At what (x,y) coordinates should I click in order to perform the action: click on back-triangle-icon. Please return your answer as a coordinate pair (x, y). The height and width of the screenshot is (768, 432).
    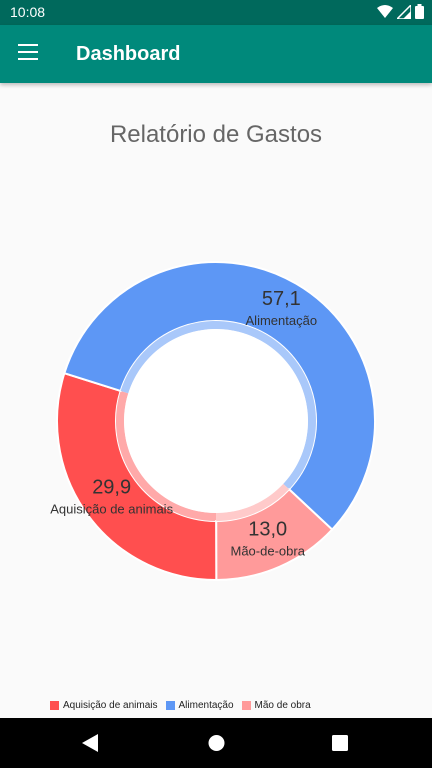
    Looking at the image, I should click on (90, 743).